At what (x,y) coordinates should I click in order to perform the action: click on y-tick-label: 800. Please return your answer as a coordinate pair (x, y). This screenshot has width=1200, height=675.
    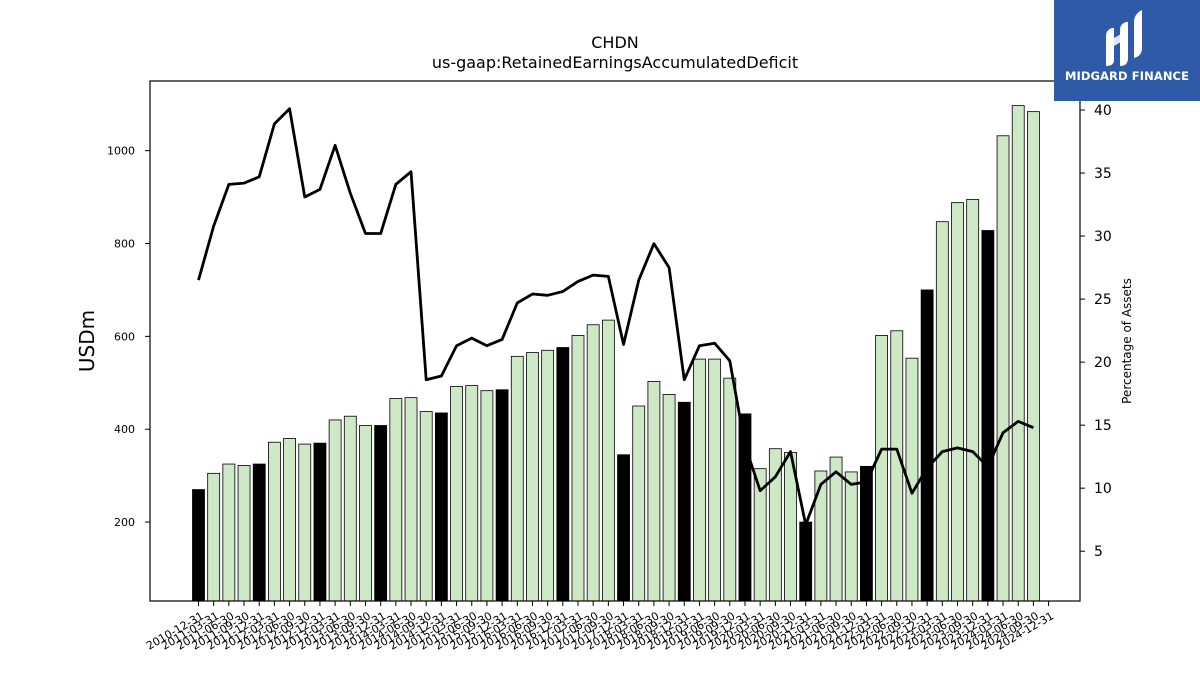
    Looking at the image, I should click on (124, 244).